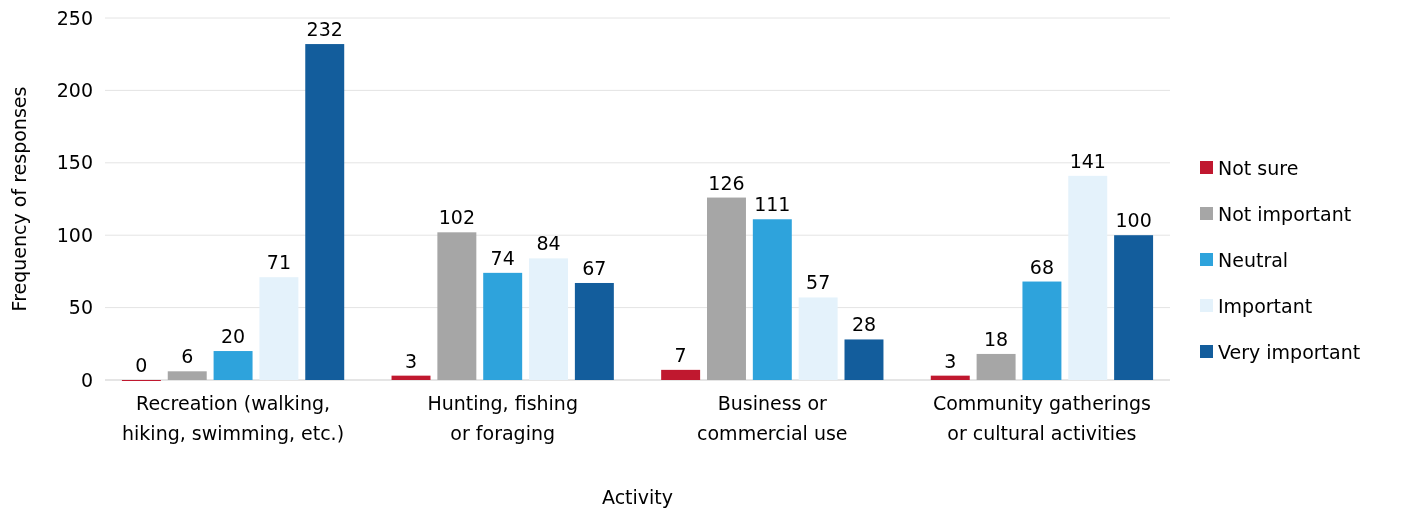 The image size is (1421, 510). Describe the element at coordinates (818, 282) in the screenshot. I see `data-label: 57` at that location.